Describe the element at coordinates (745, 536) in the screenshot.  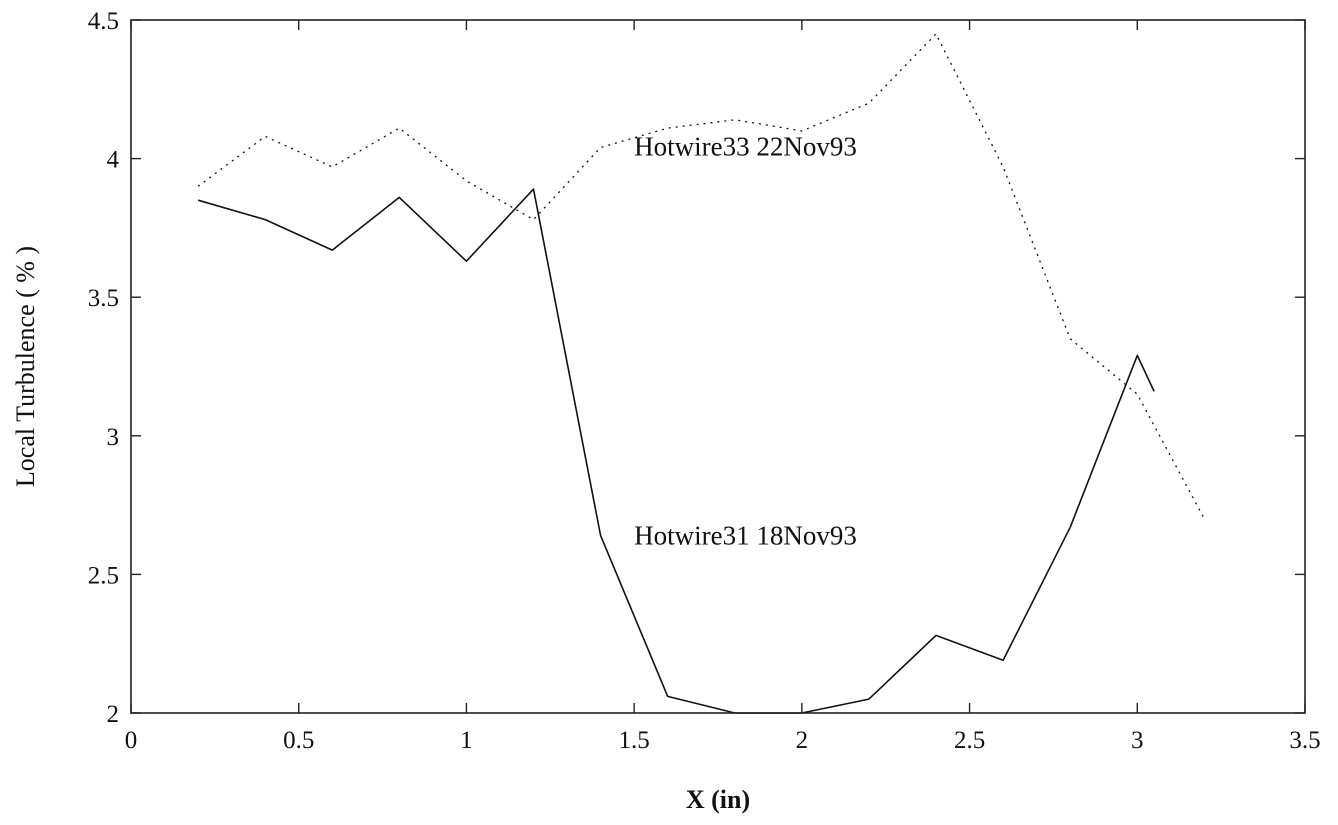
I see `annotation-hotwire31: Hotwire31 18Nov93` at that location.